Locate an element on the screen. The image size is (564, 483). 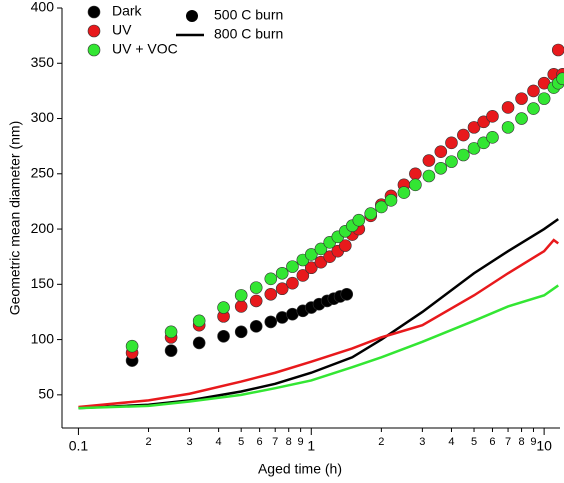
y-tick-label: 350 is located at coordinates (43, 62).